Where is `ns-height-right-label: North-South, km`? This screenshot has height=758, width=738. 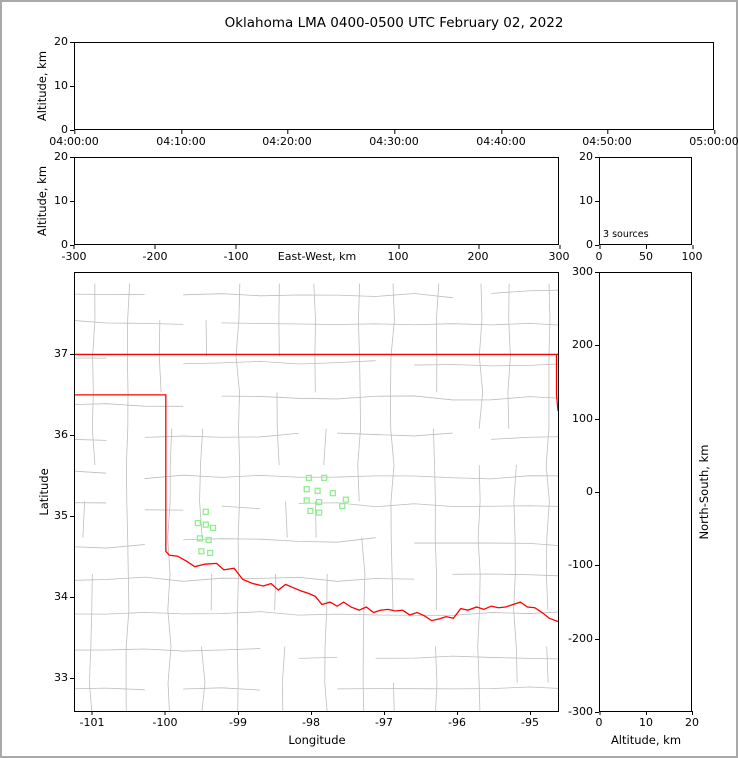
ns-height-right-label: North-South, km is located at coordinates (704, 492).